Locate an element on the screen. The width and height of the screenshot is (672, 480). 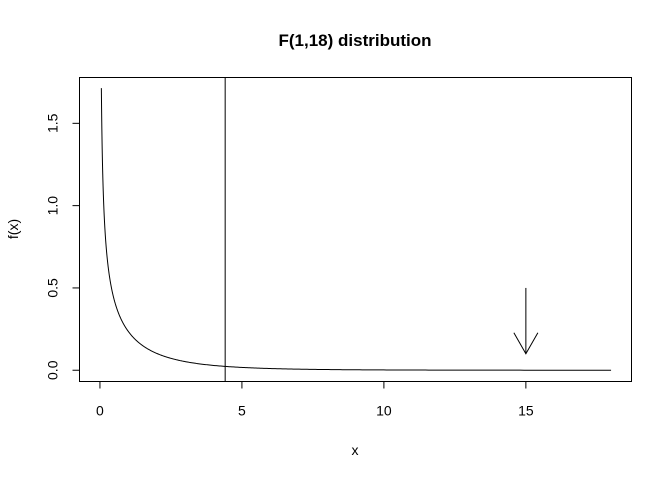
x-tick-label: 15 is located at coordinates (526, 411).